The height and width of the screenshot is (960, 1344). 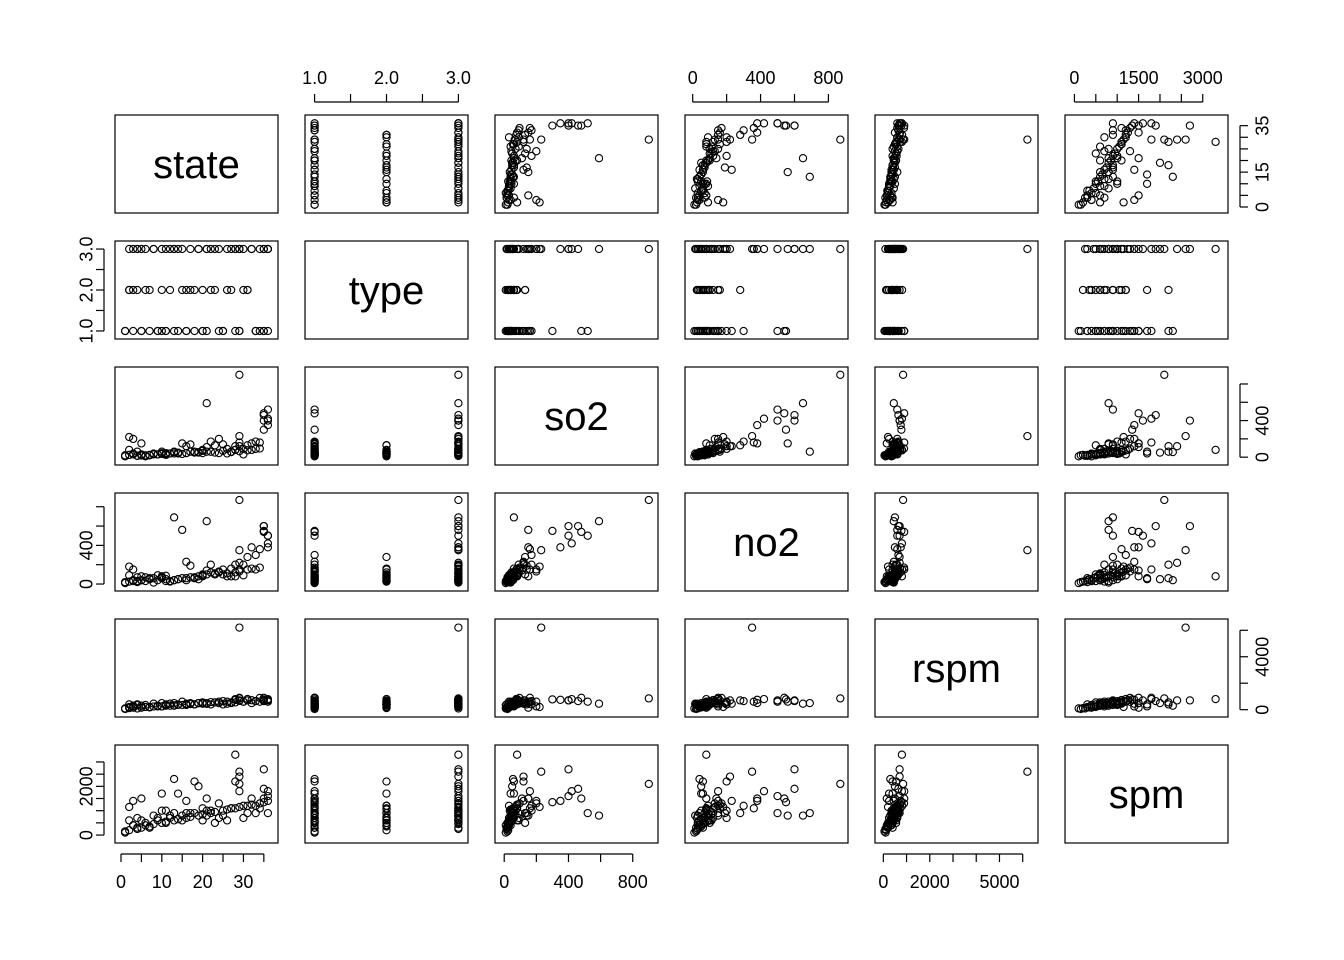 What do you see at coordinates (536, 701) in the screenshot?
I see `point-rspm-so2` at bounding box center [536, 701].